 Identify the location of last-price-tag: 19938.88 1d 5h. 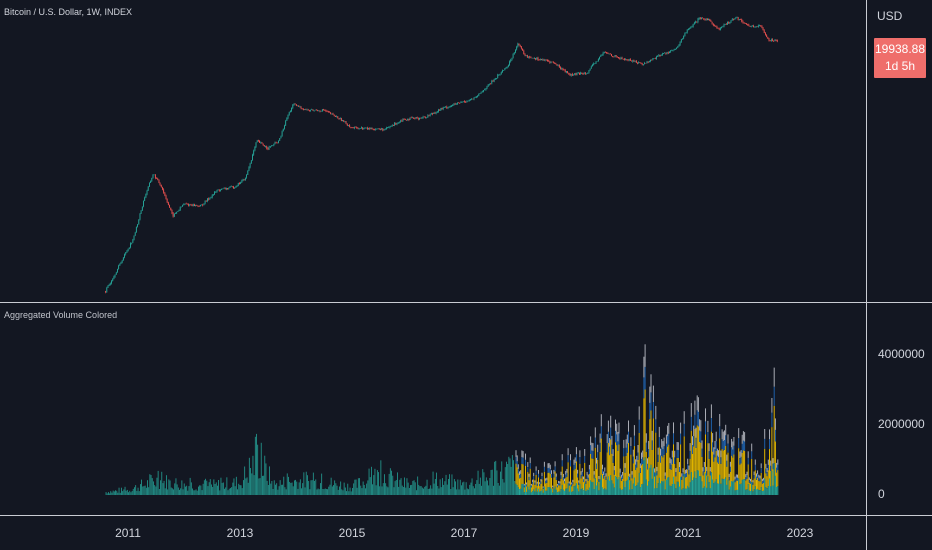
(900, 58).